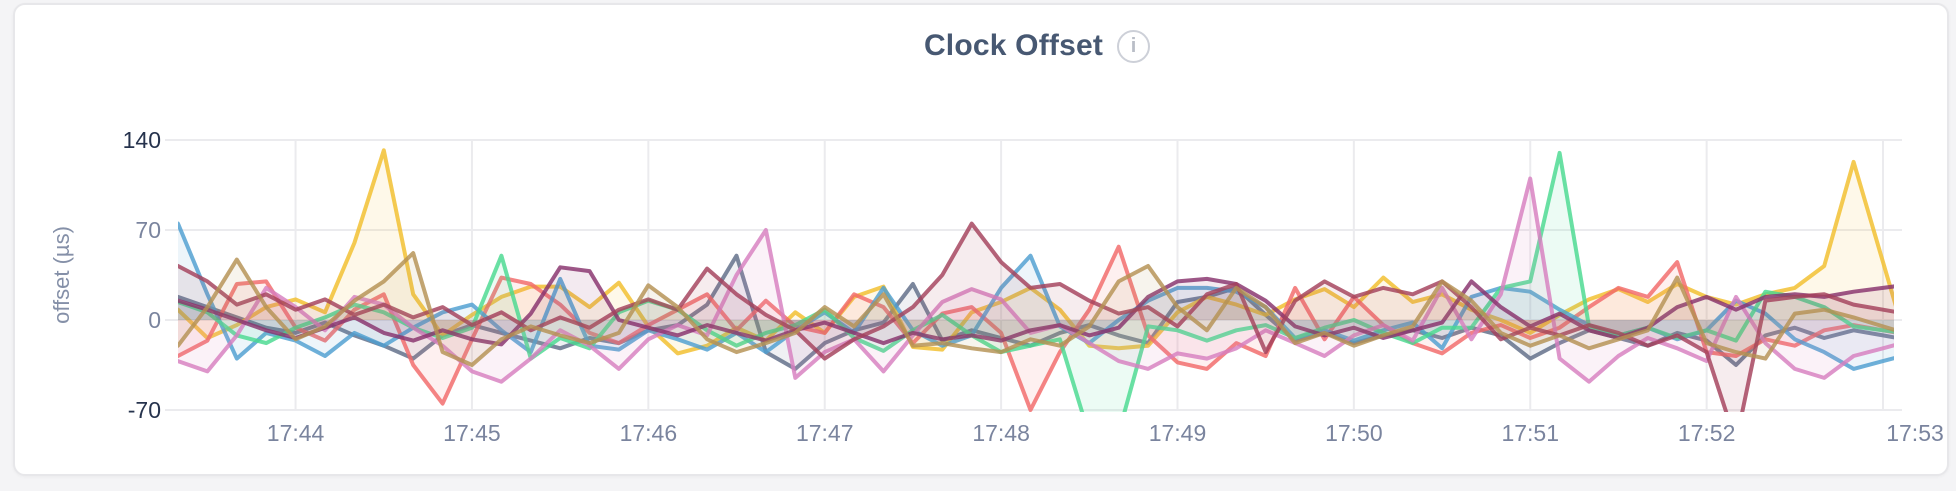 The height and width of the screenshot is (491, 1956). I want to click on x-tick-label: 17:45, so click(472, 433).